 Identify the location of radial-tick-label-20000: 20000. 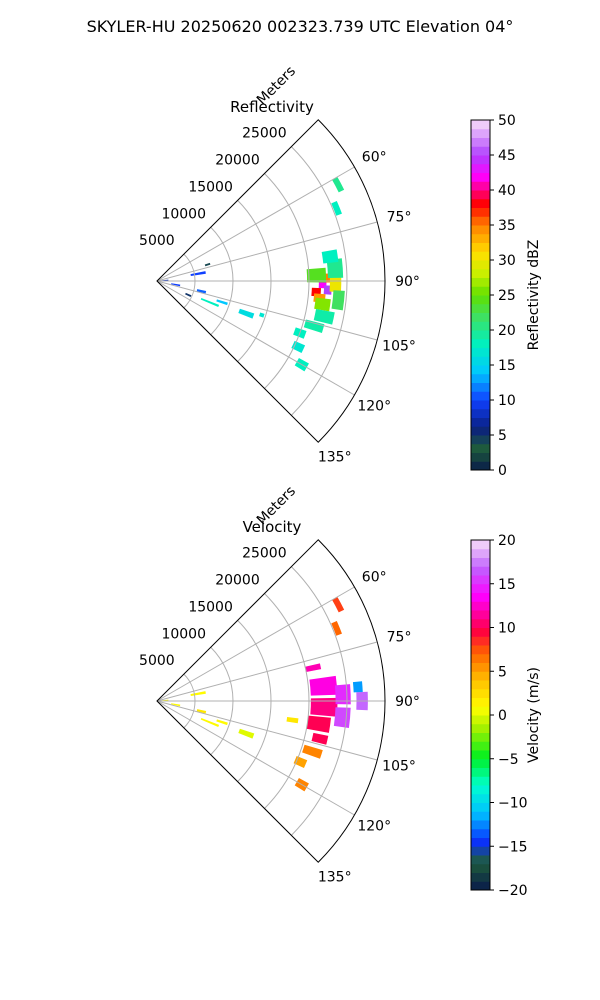
(237, 581).